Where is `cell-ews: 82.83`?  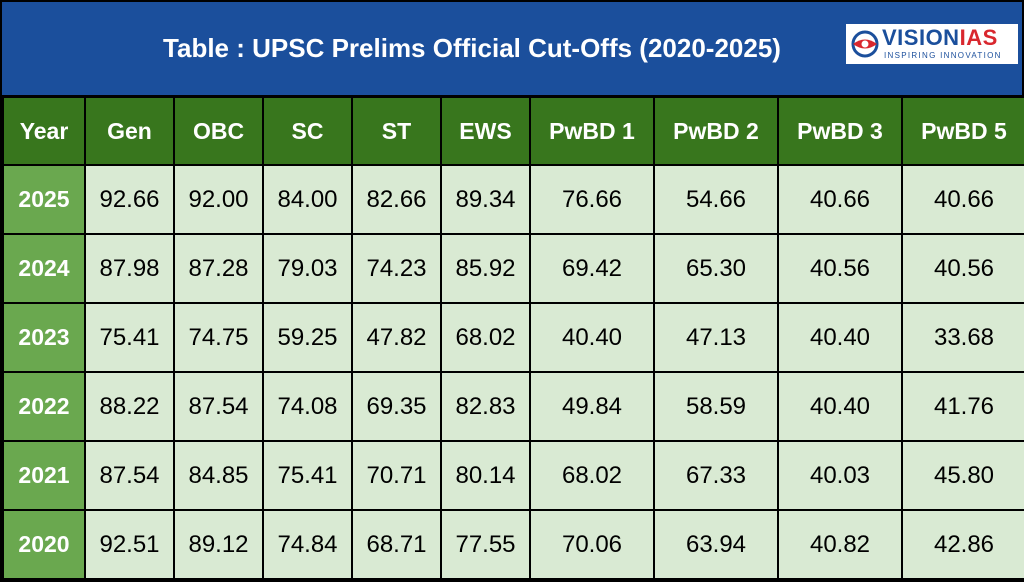
cell-ews: 82.83 is located at coordinates (485, 406).